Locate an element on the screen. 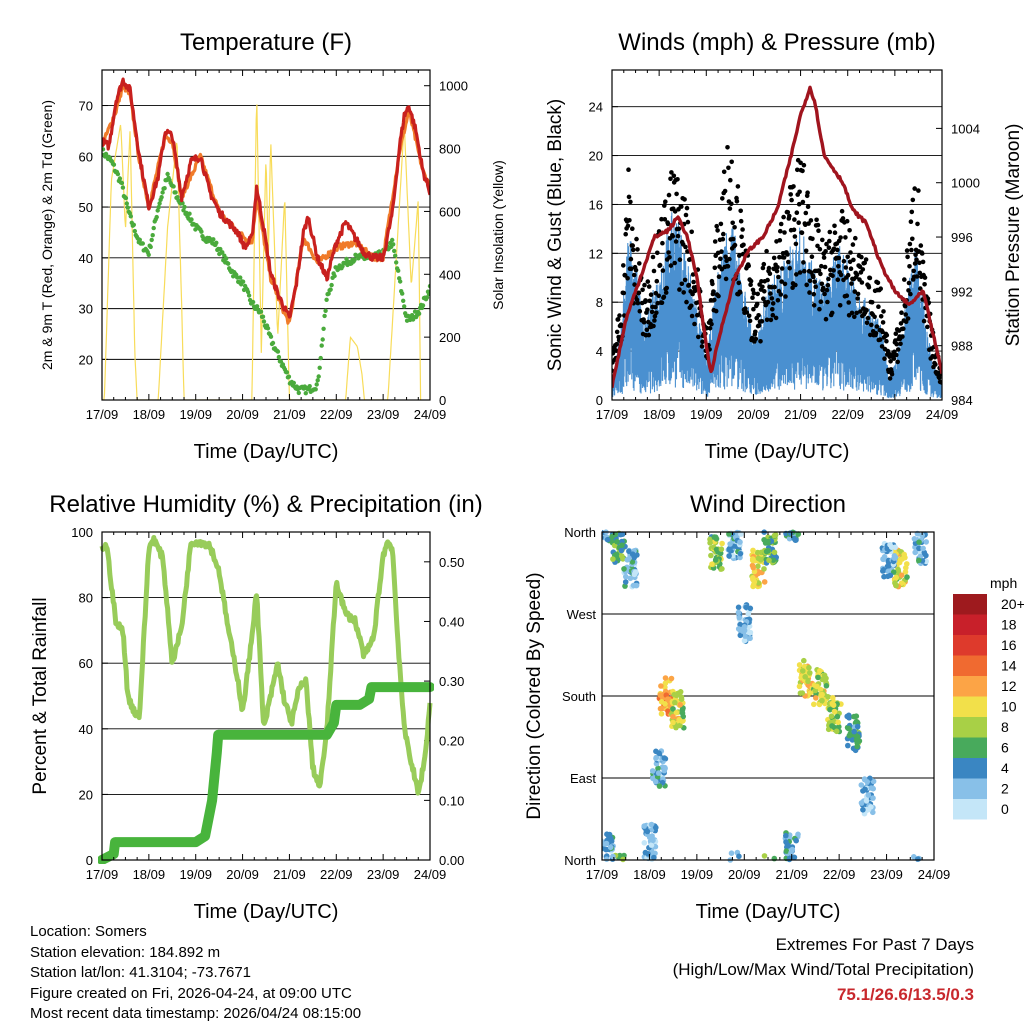 Image resolution: width=1024 pixels, height=1025 pixels. y2-tick-label: 1004 is located at coordinates (965, 128).